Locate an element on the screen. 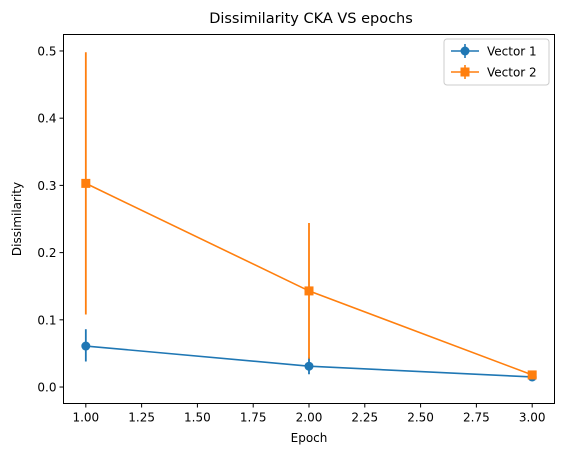  legend-item: Vector 2 is located at coordinates (494, 72).